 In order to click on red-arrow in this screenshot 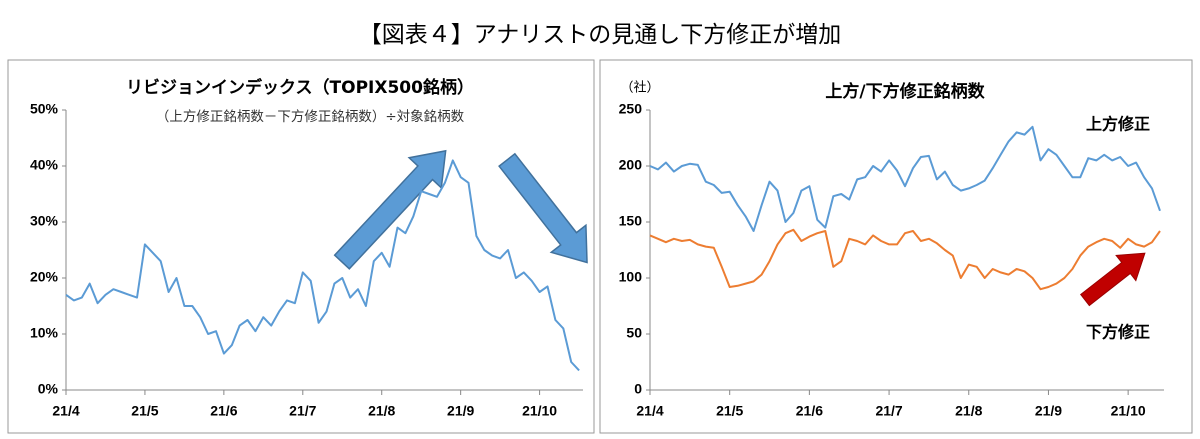, I will do `click(1112, 279)`.